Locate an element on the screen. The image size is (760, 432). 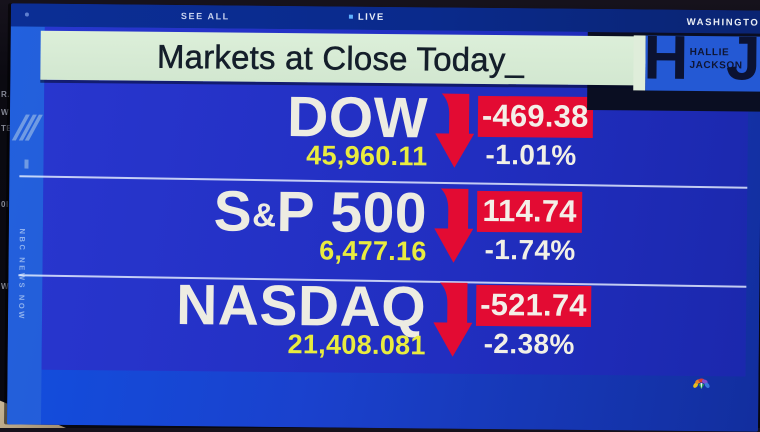
index-close-value: 45,960.11 is located at coordinates (367, 156).